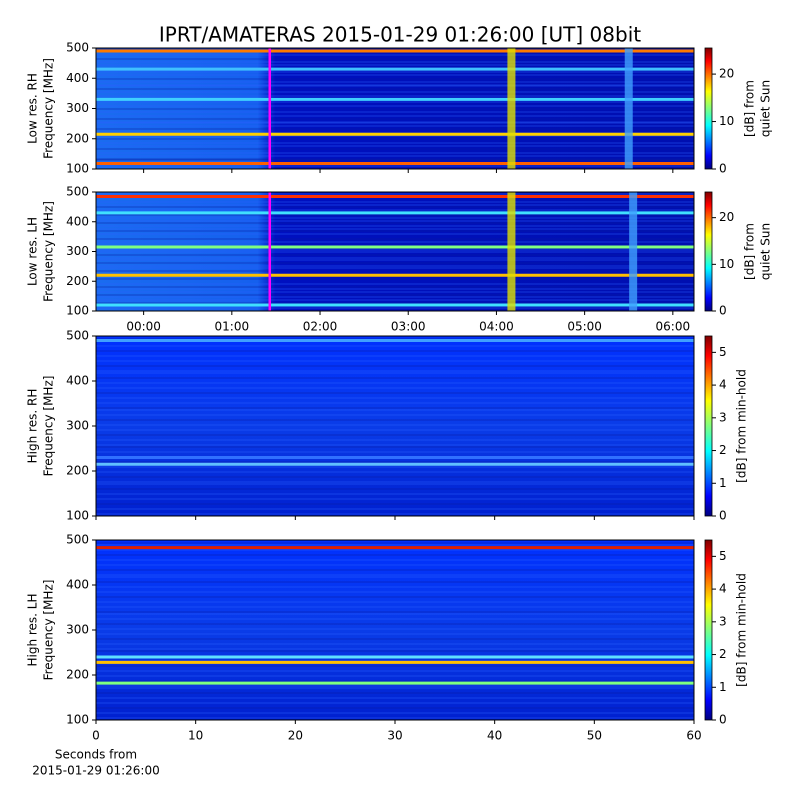 Image resolution: width=800 pixels, height=804 pixels. I want to click on x-tick-label: 01:00, so click(232, 327).